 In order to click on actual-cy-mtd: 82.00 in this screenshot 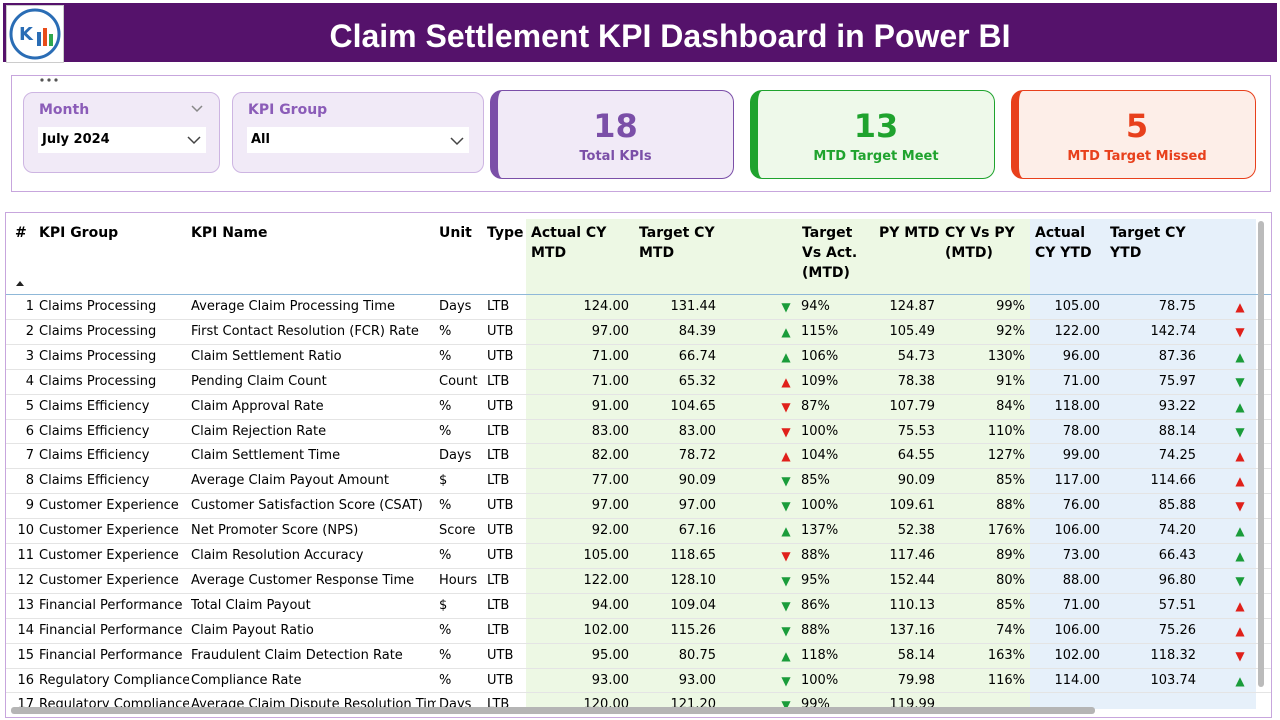, I will do `click(610, 456)`.